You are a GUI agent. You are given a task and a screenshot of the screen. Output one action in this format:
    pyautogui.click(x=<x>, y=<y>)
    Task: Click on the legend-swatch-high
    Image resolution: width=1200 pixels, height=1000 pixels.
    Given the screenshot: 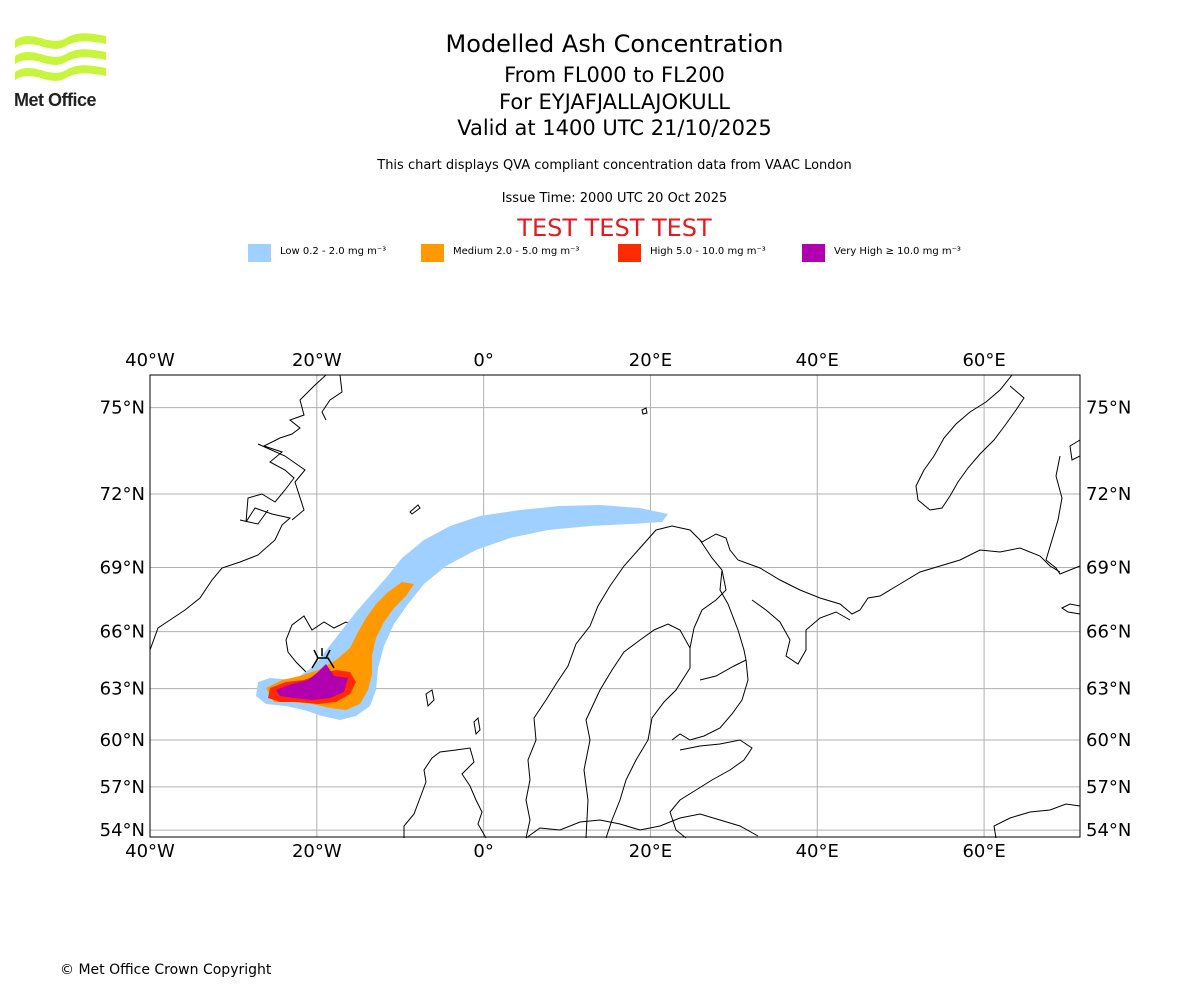 What is the action you would take?
    pyautogui.click(x=629, y=253)
    